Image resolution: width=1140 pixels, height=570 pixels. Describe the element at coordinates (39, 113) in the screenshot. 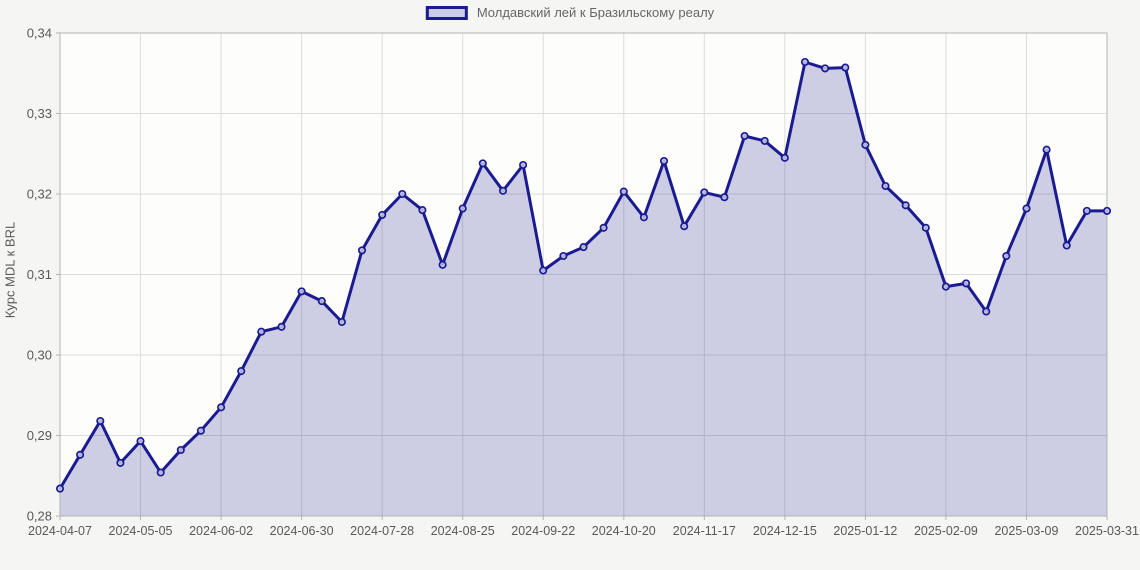

I see `y-tick-label: 0,33` at that location.